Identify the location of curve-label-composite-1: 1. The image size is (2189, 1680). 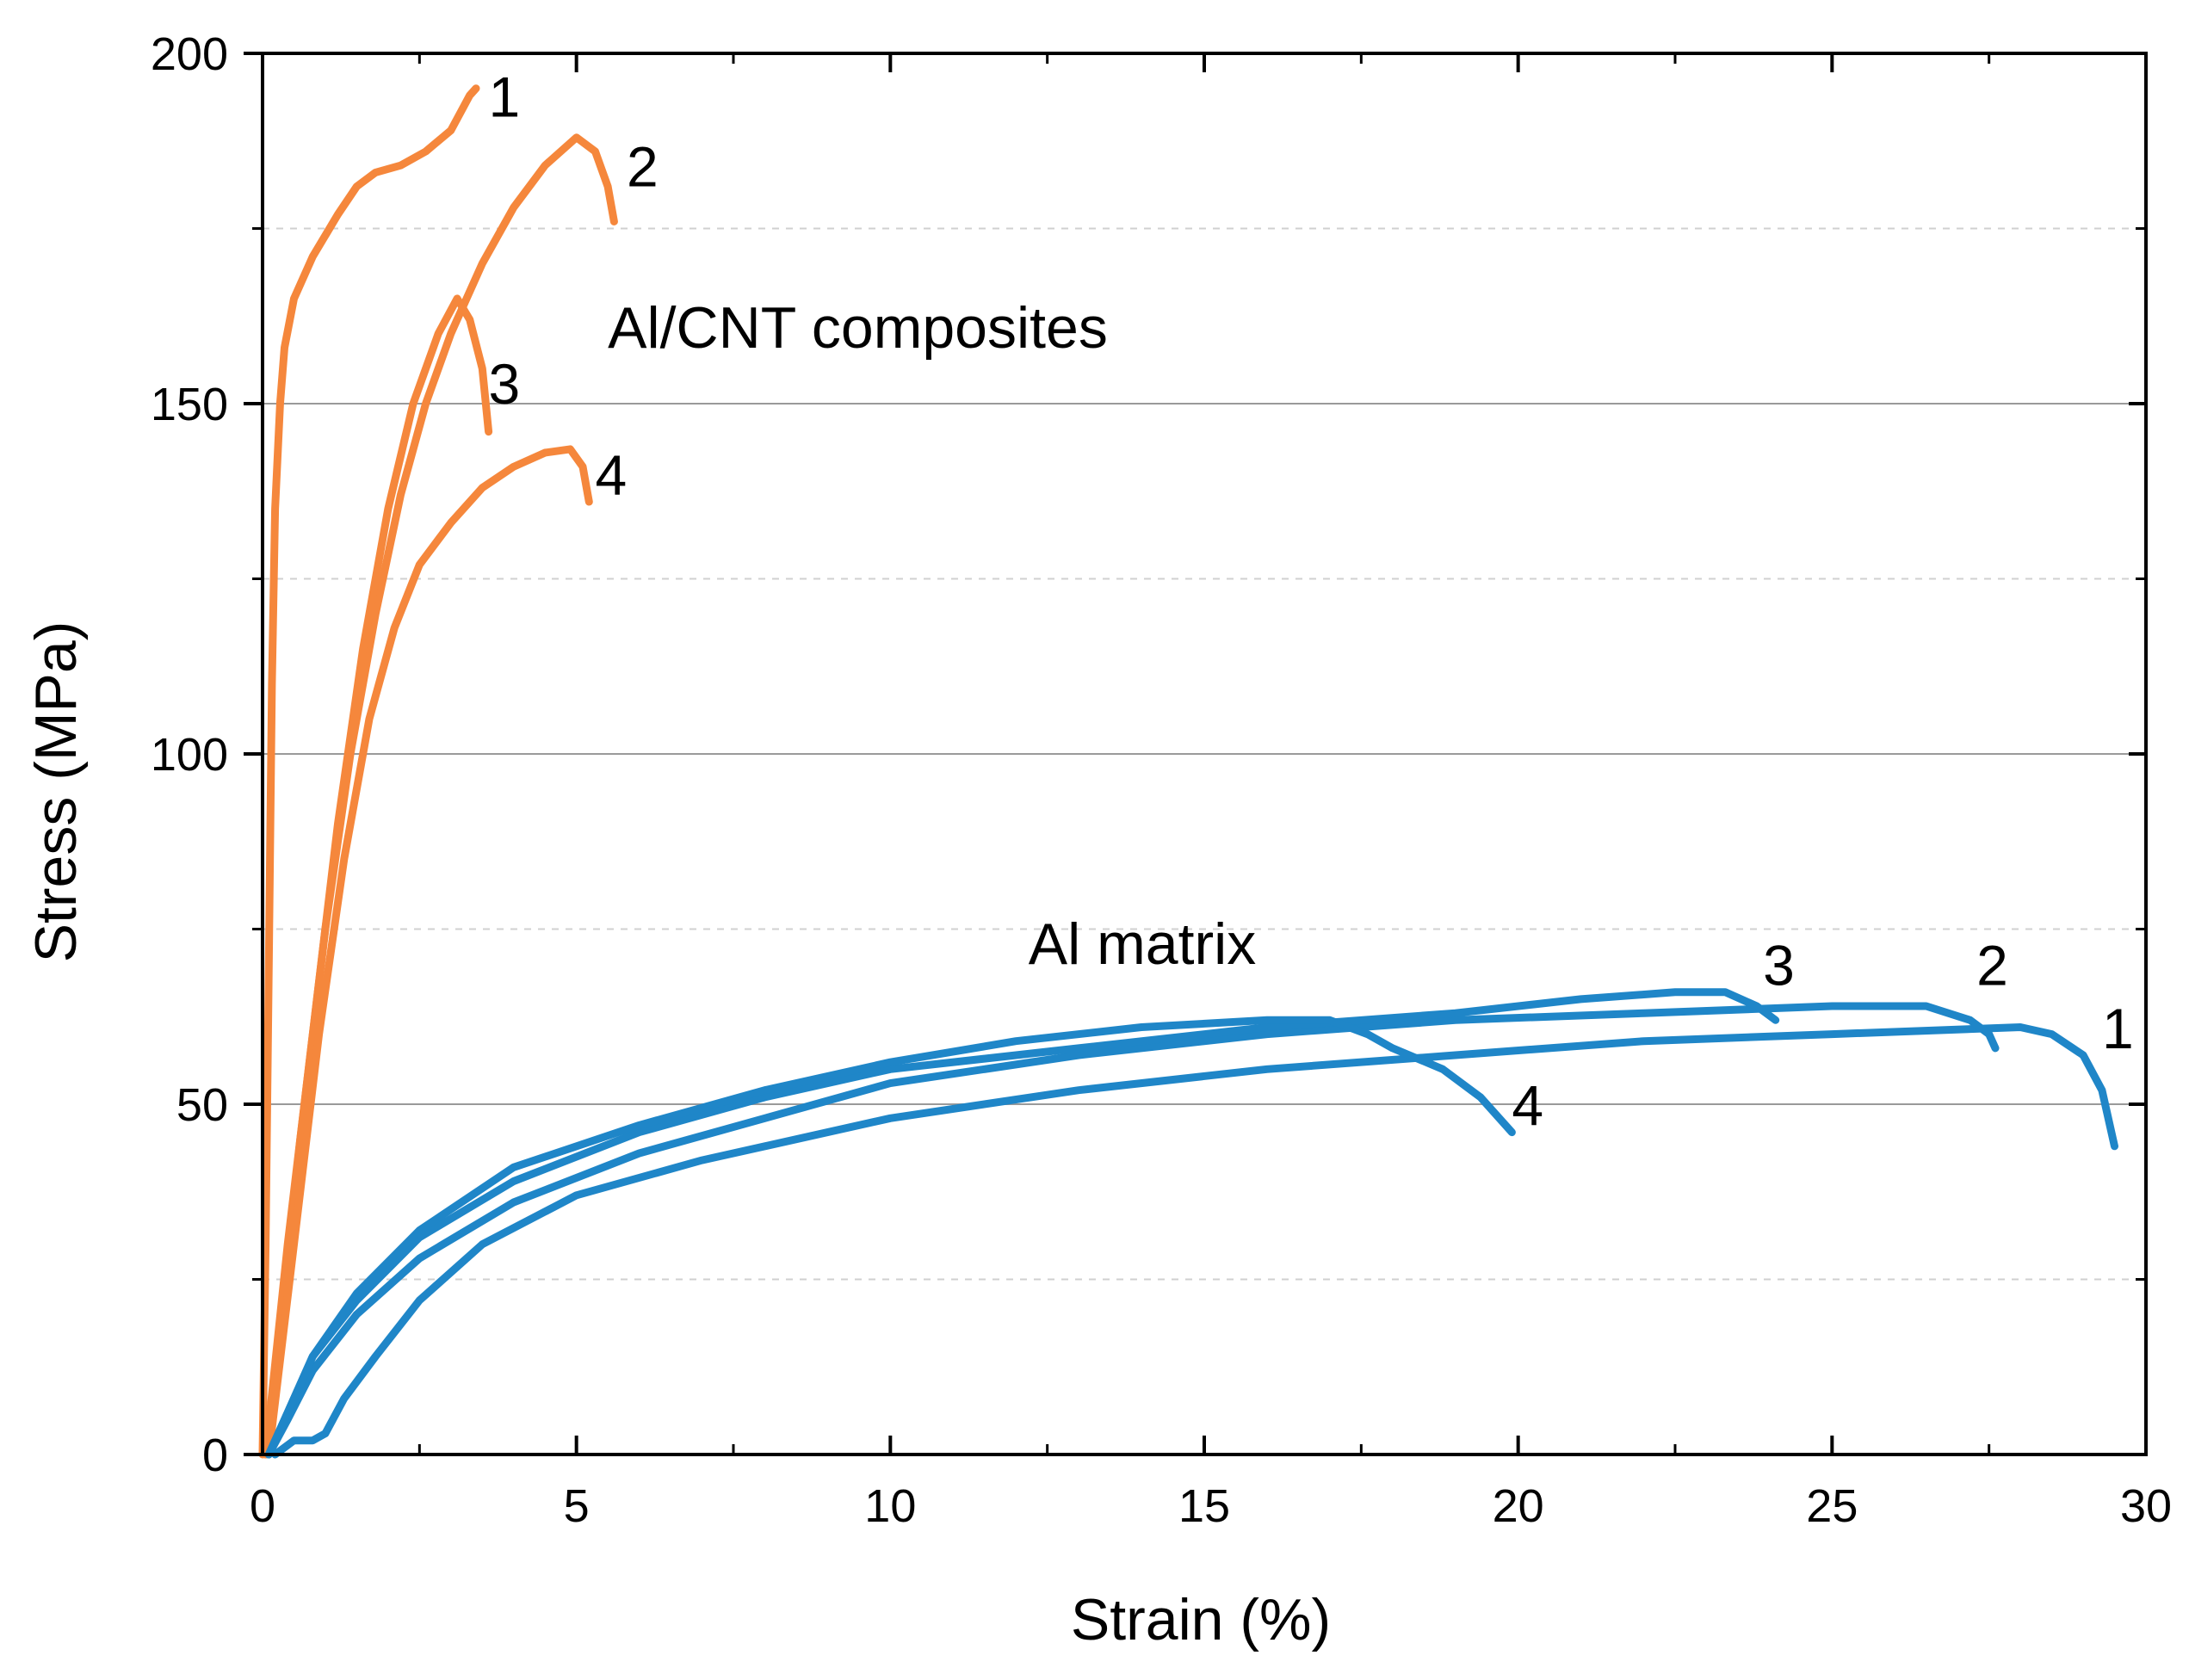
(505, 96).